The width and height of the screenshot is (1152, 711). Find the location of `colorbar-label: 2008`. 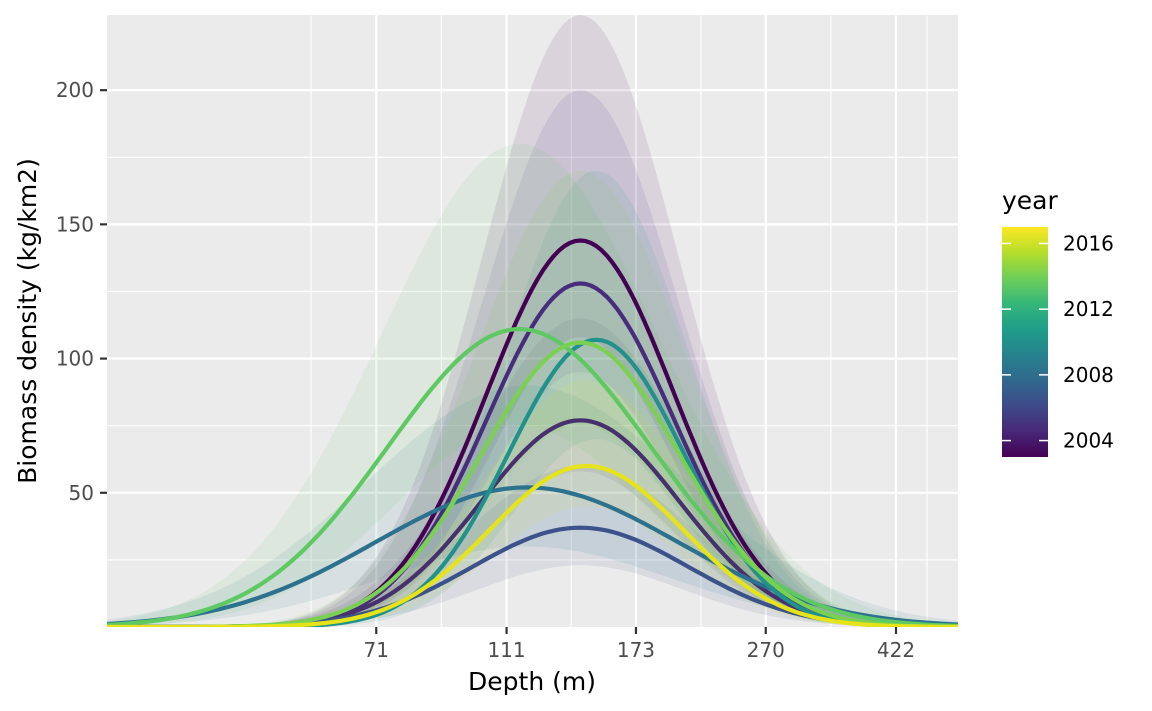

colorbar-label: 2008 is located at coordinates (1088, 375).